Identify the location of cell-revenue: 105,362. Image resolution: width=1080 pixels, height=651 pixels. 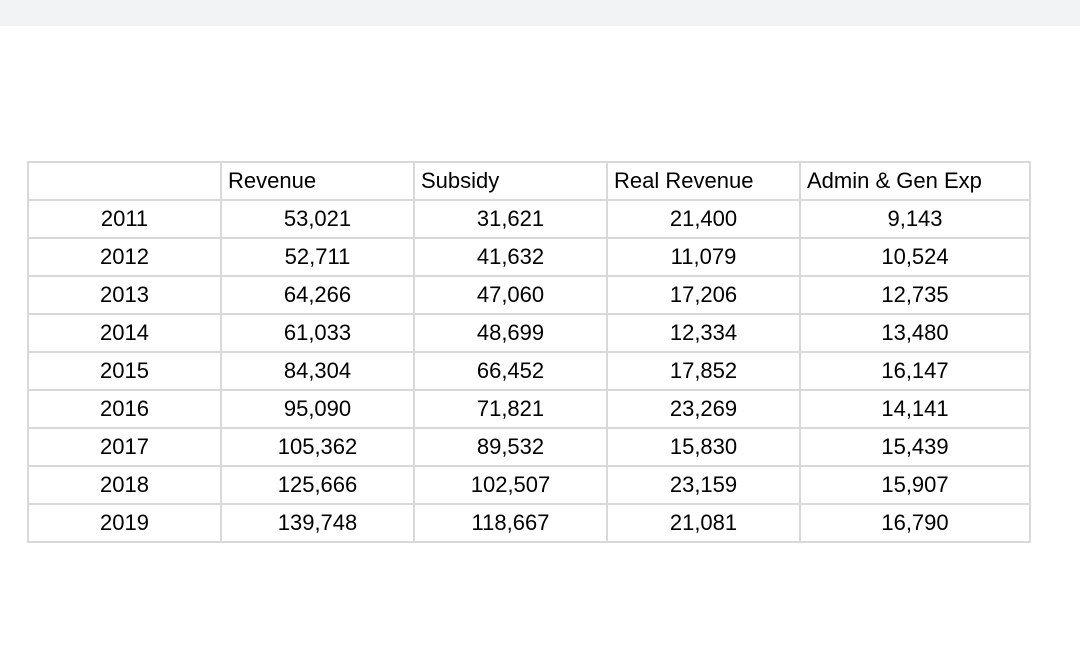
(317, 447).